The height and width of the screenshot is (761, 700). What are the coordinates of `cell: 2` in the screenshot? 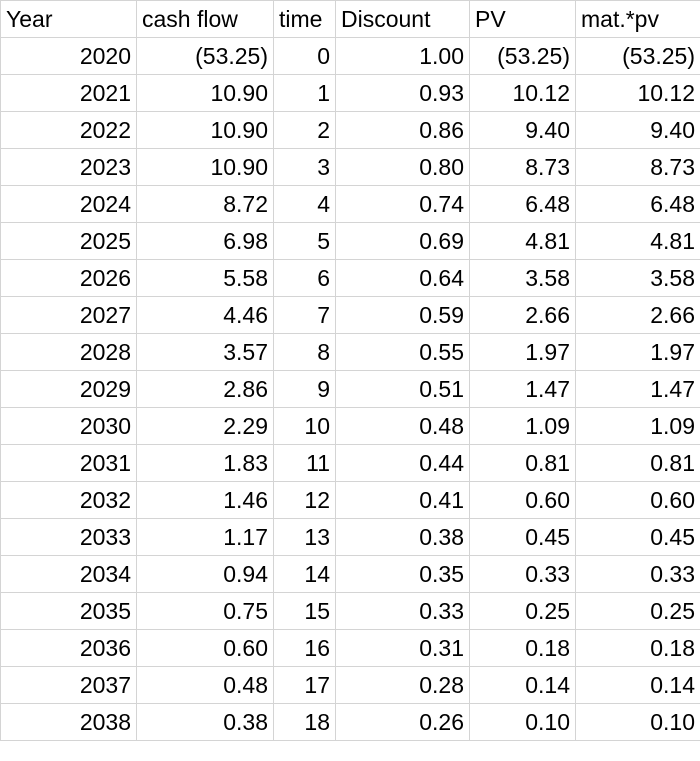 It's located at (304, 130).